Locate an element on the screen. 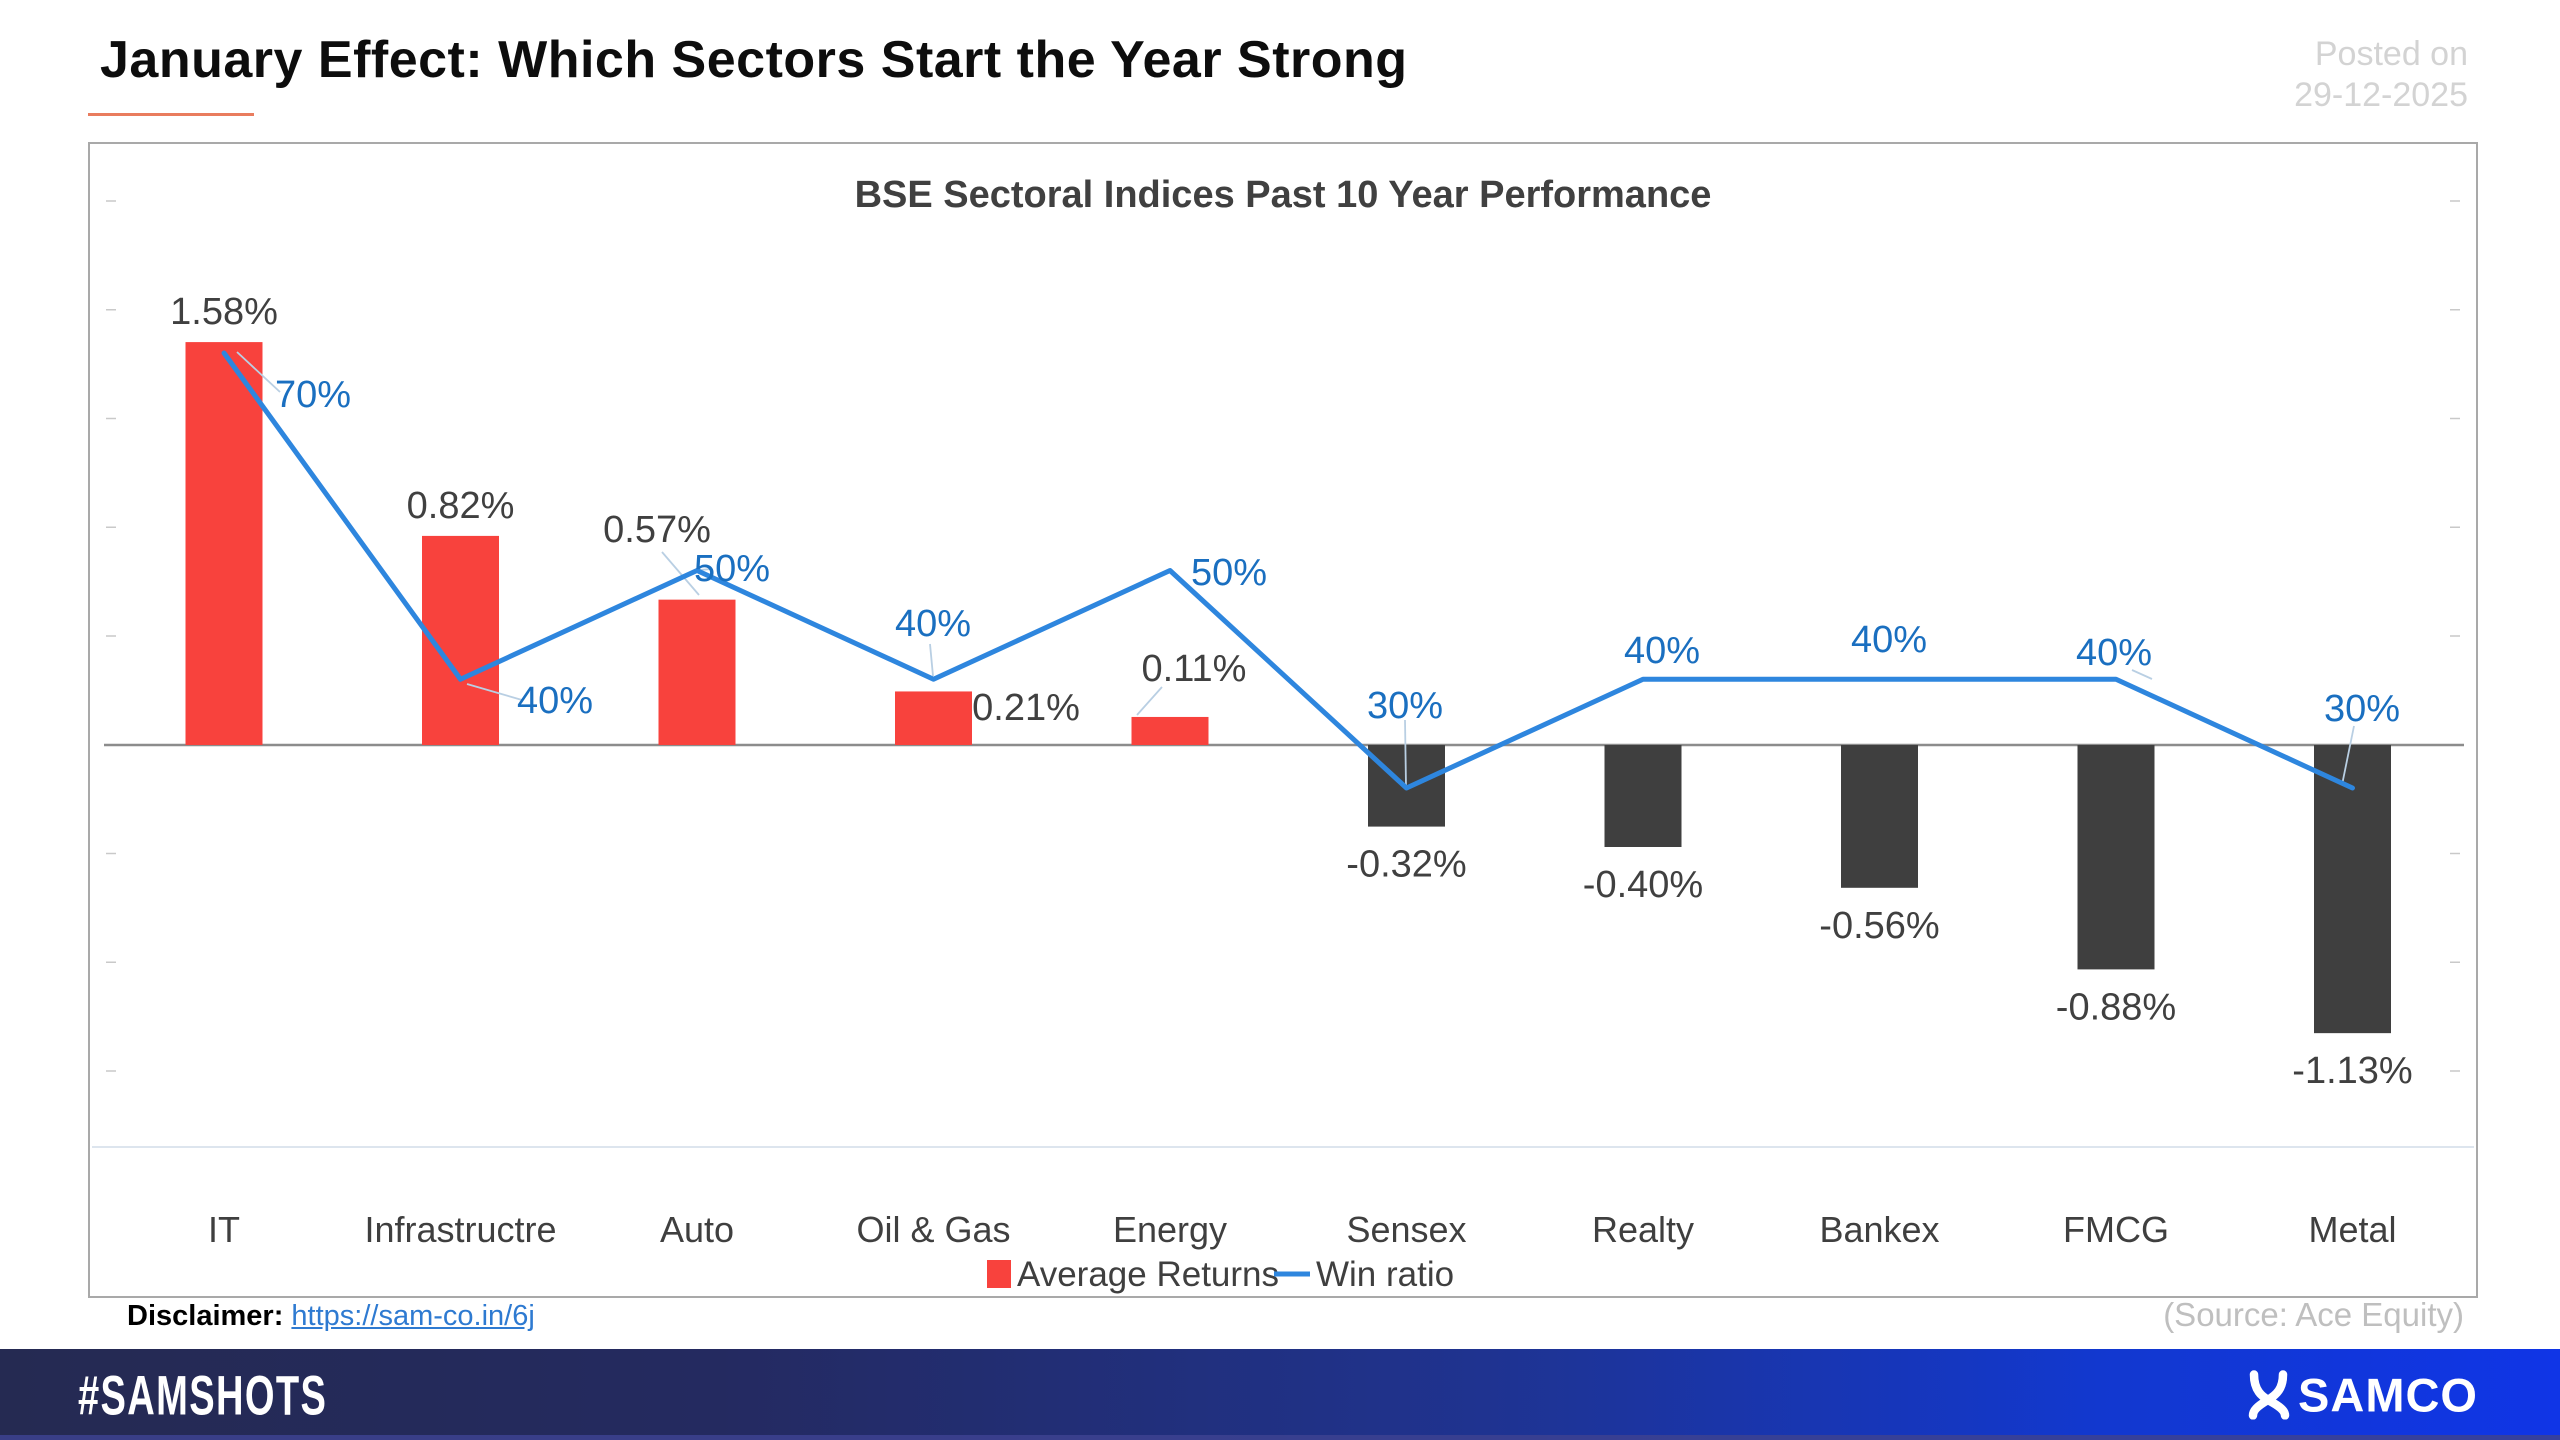 This screenshot has width=2560, height=1440. win-ratio-label: 70% is located at coordinates (313, 395).